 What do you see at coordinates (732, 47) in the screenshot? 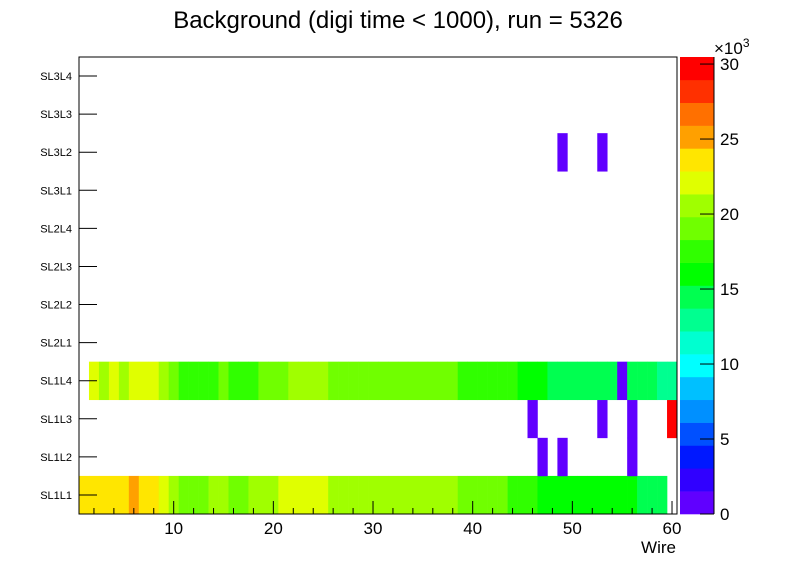
I see `color-scale-multiplier: ×10³` at bounding box center [732, 47].